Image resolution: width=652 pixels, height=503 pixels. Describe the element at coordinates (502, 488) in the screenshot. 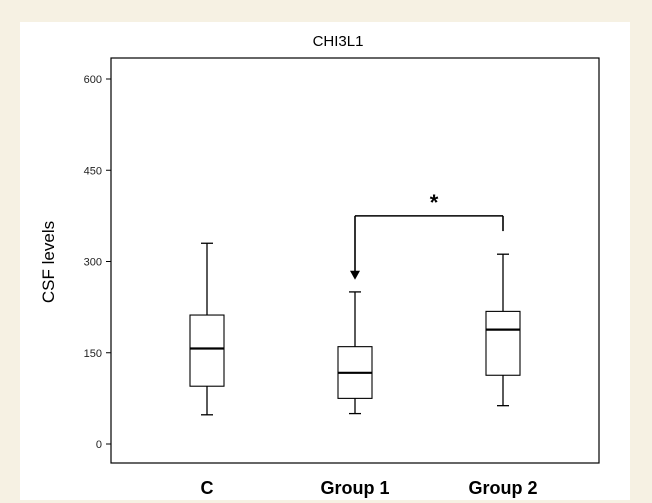

I see `x-category-label: Group 2` at that location.